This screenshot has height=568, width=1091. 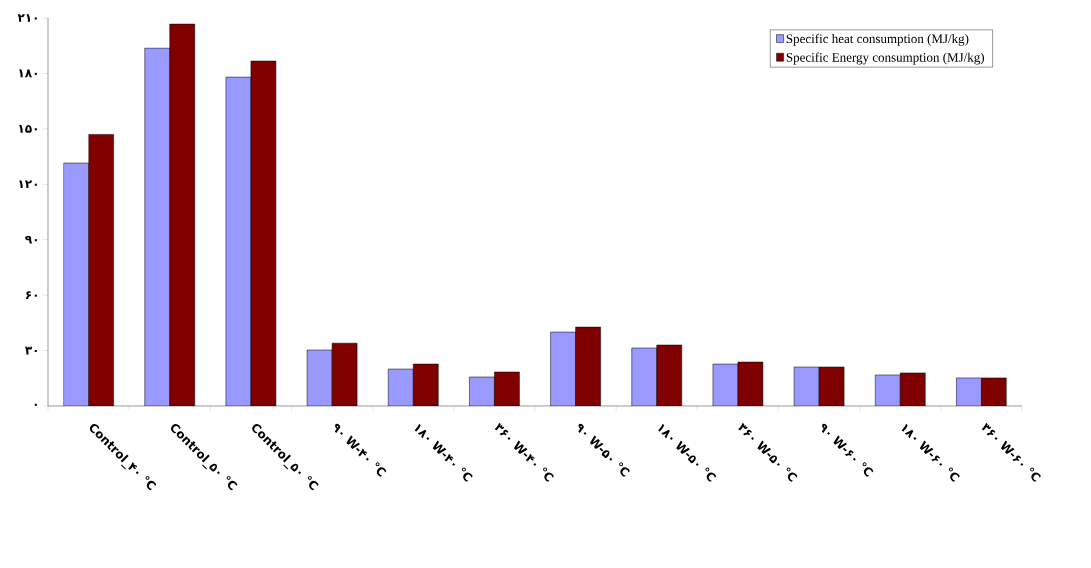 What do you see at coordinates (28, 73) in the screenshot?
I see `y-tick-label: ۱۸۰` at bounding box center [28, 73].